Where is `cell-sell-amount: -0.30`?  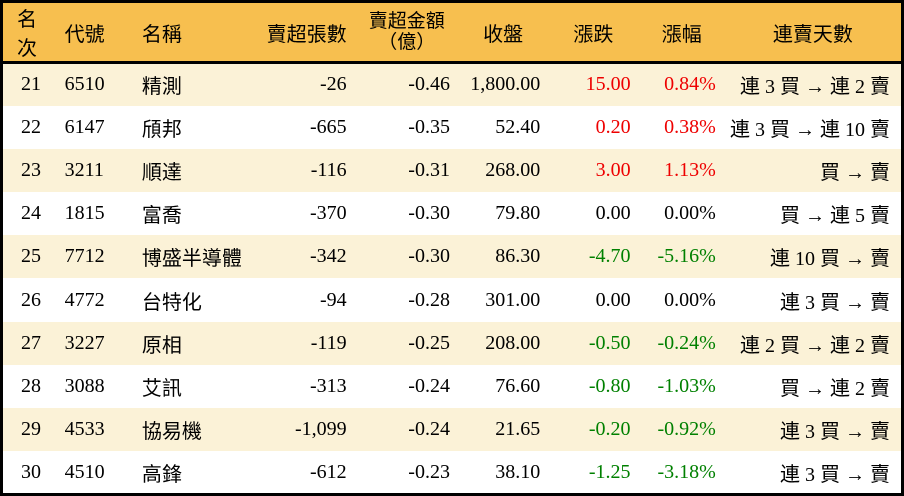 cell-sell-amount: -0.30 is located at coordinates (429, 256).